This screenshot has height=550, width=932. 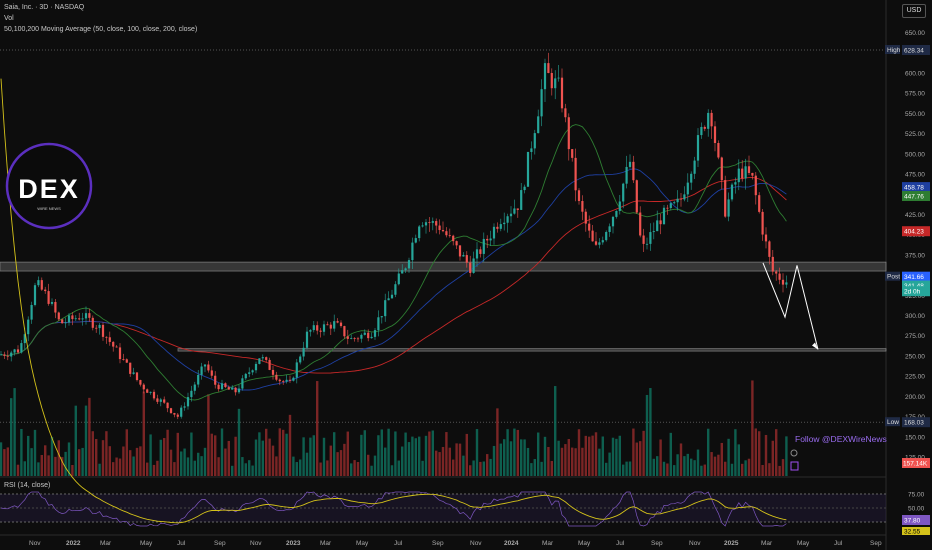 What do you see at coordinates (73, 543) in the screenshot?
I see `time-tick-label: 2022` at bounding box center [73, 543].